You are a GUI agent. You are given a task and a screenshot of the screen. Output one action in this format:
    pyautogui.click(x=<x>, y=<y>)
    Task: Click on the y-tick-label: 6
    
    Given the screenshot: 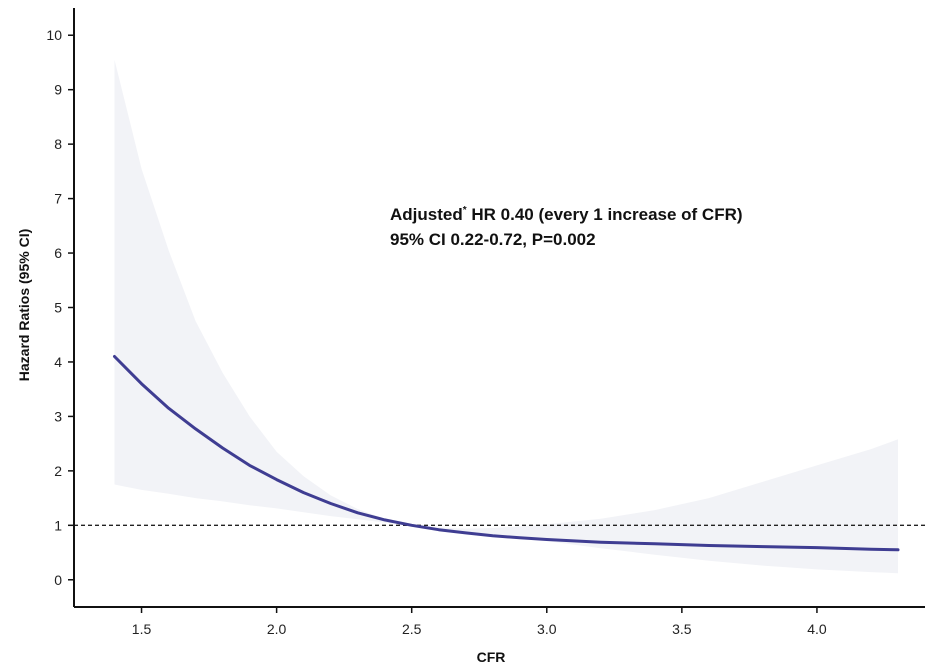 What is the action you would take?
    pyautogui.click(x=58, y=253)
    